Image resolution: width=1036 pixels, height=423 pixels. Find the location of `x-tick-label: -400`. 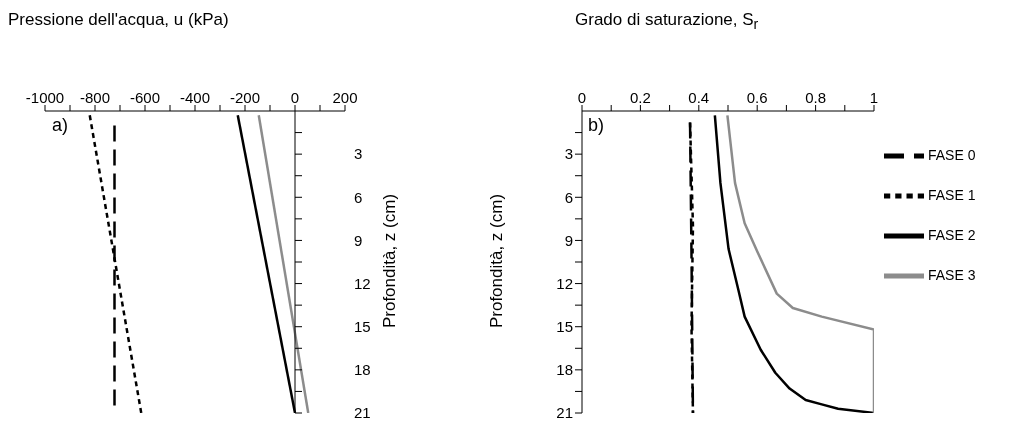

x-tick-label: -400 is located at coordinates (195, 97).